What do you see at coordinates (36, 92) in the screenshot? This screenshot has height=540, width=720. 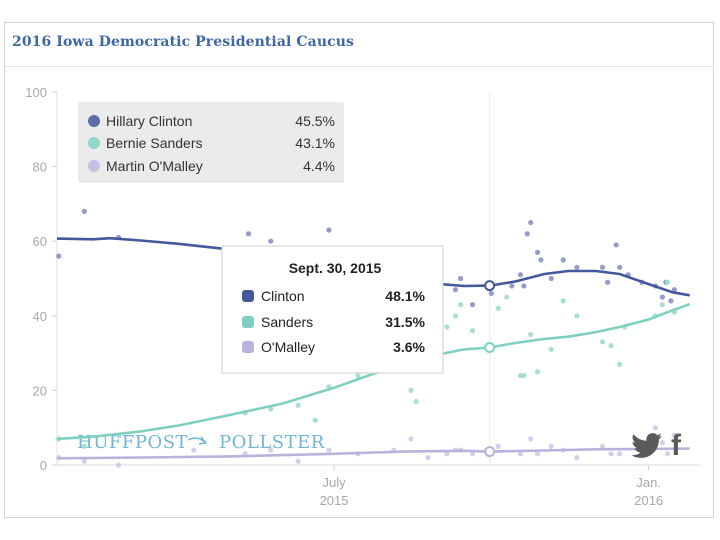 I see `y-tick-label: 100` at bounding box center [36, 92].